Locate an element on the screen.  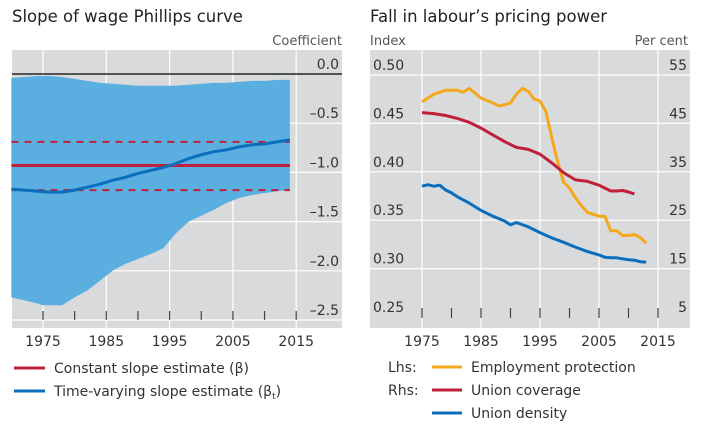
left-y-tick-label: –1.5 is located at coordinates (324, 213).